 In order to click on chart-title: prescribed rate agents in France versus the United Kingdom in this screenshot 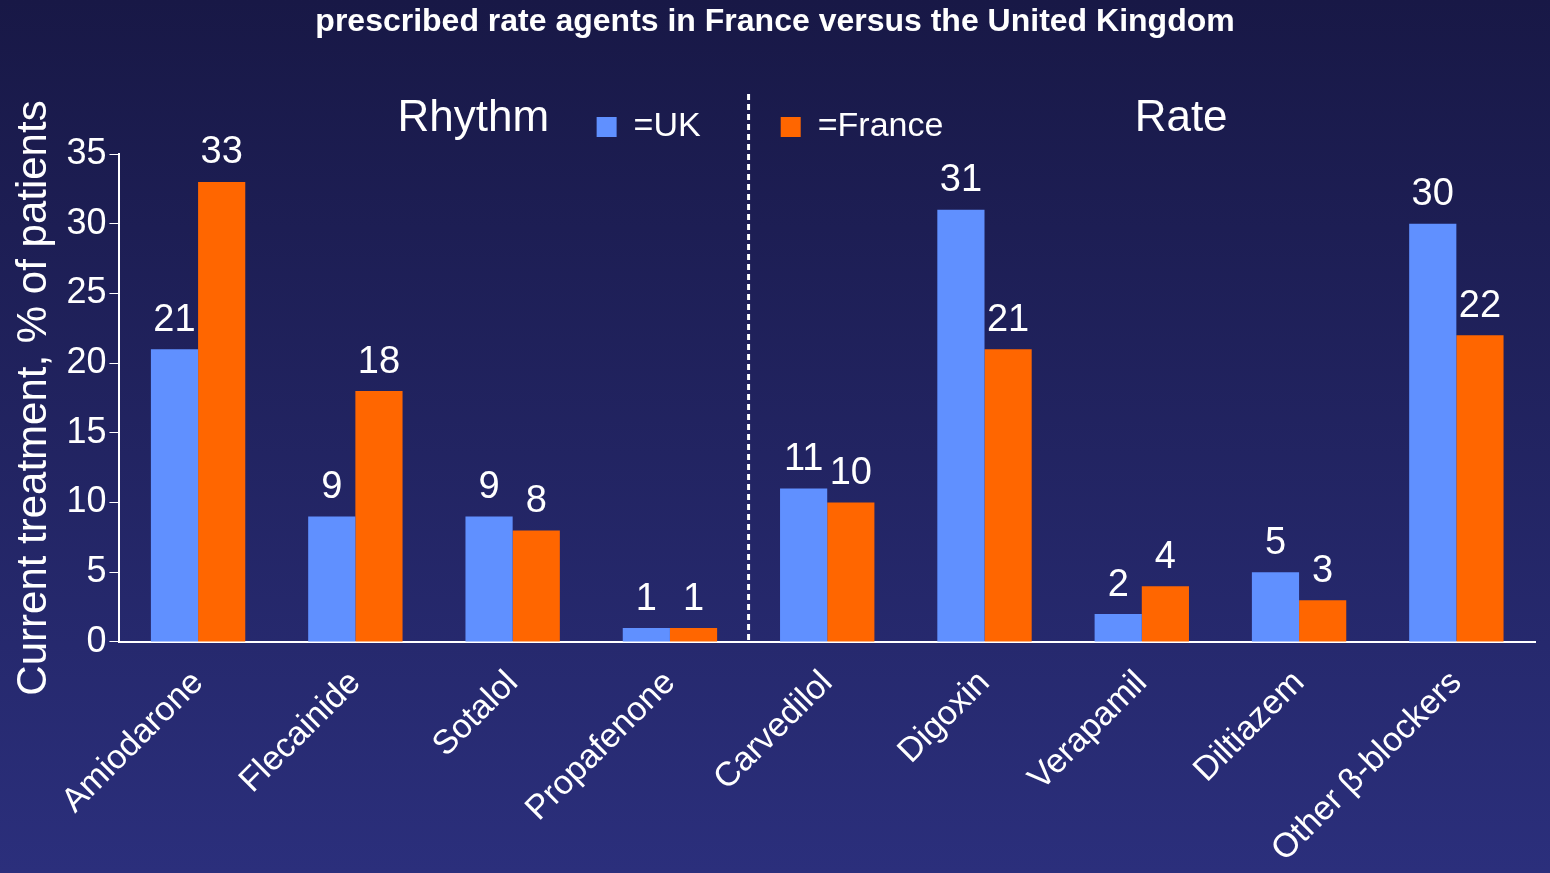, I will do `click(775, 20)`.